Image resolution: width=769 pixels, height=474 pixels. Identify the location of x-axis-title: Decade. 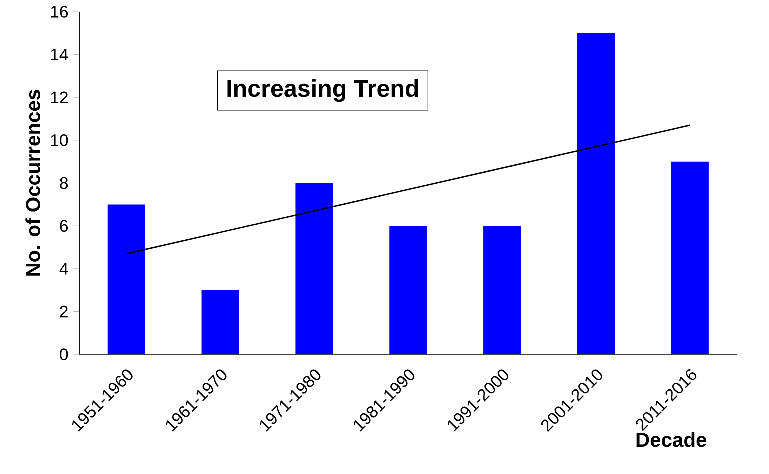
(671, 440).